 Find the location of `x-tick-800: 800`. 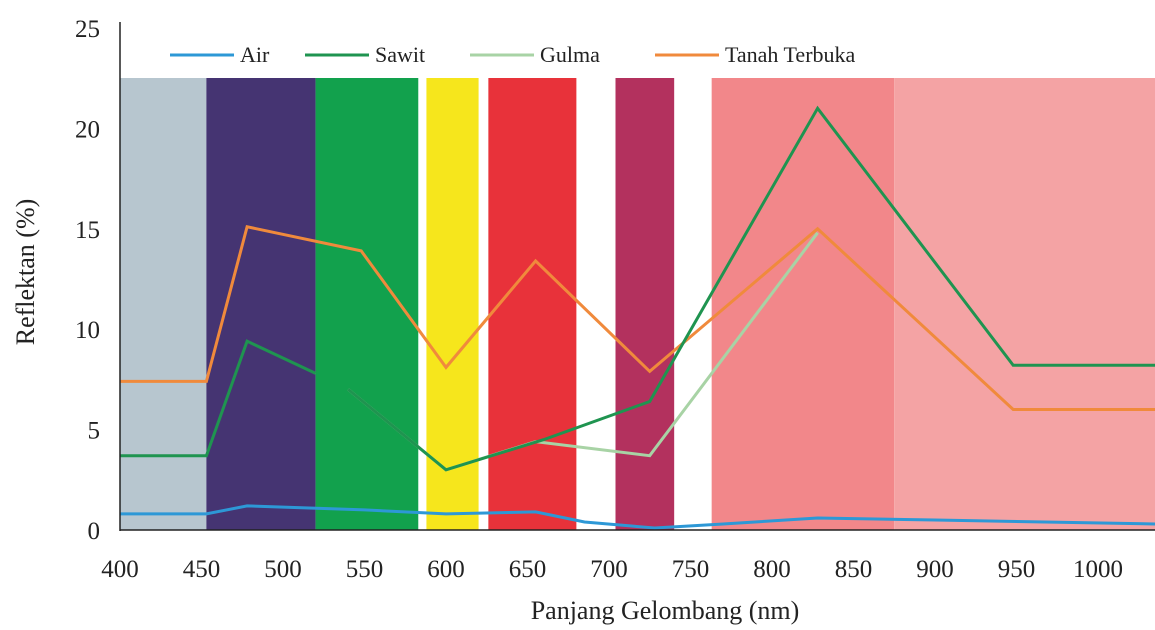

x-tick-800: 800 is located at coordinates (772, 569).